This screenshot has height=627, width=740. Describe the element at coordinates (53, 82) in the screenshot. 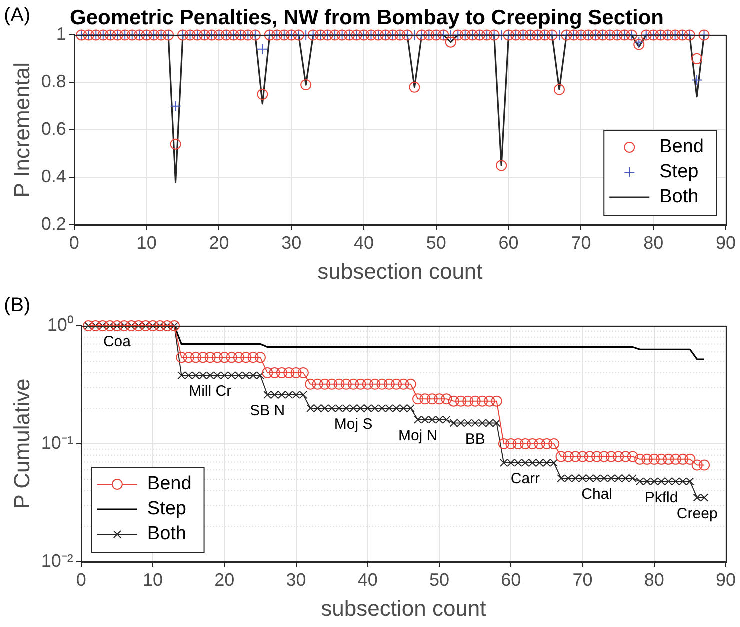

I see `y-tick-label: 0.8` at that location.